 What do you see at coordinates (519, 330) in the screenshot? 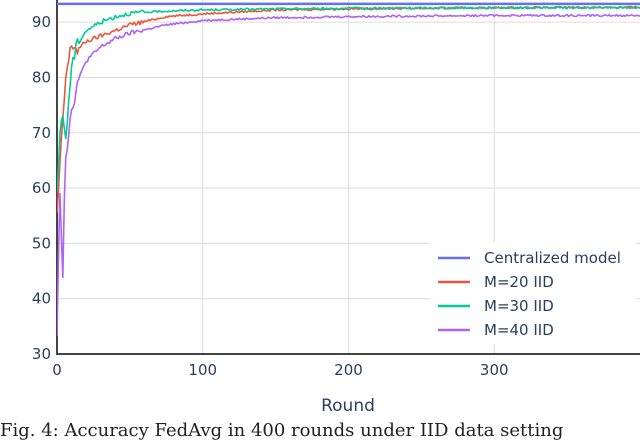
I see `legend-label: M=40 IID` at bounding box center [519, 330].